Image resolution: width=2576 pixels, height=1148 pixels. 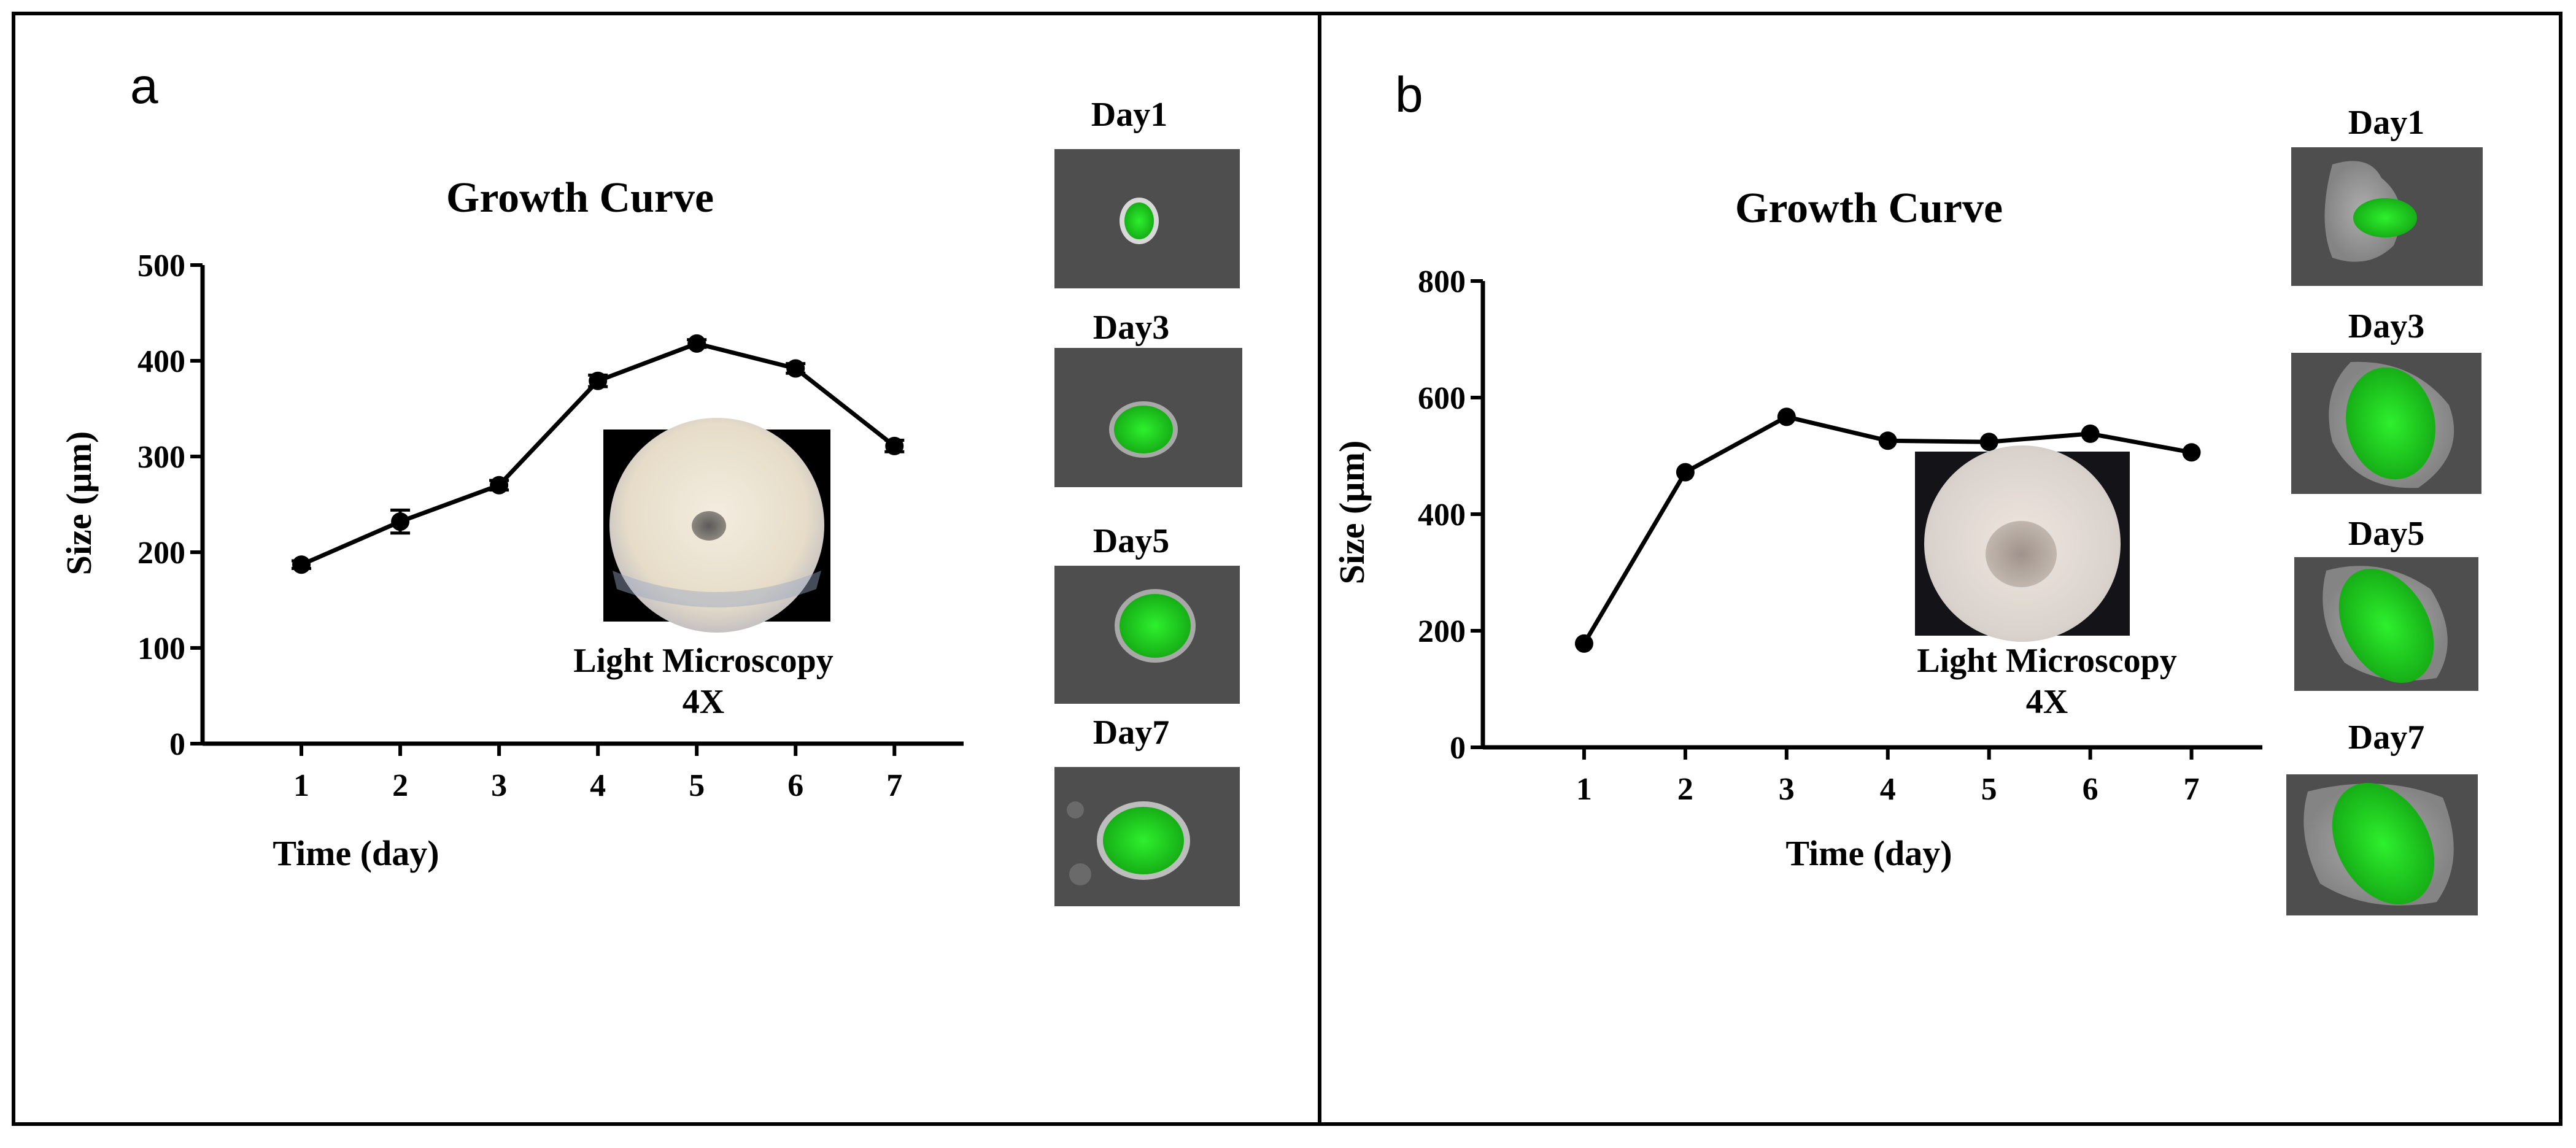 What do you see at coordinates (177, 744) in the screenshot?
I see `chart-a-ytick-label: 0` at bounding box center [177, 744].